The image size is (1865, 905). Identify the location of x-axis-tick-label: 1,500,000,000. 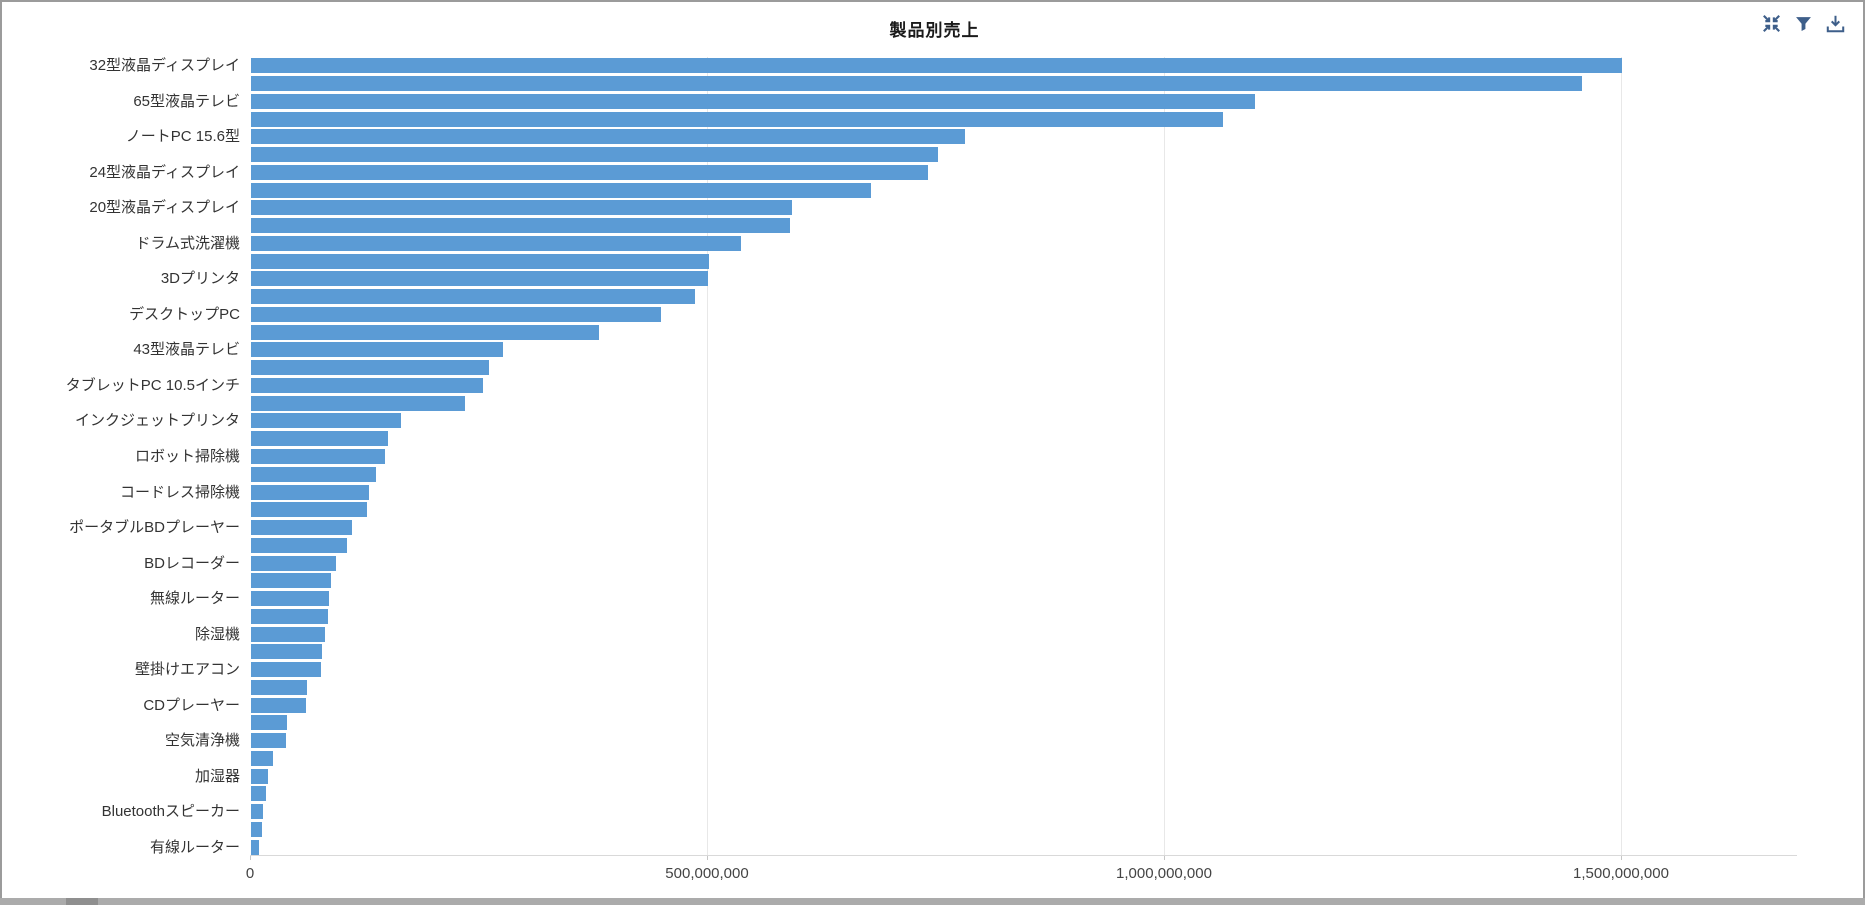
(1621, 873).